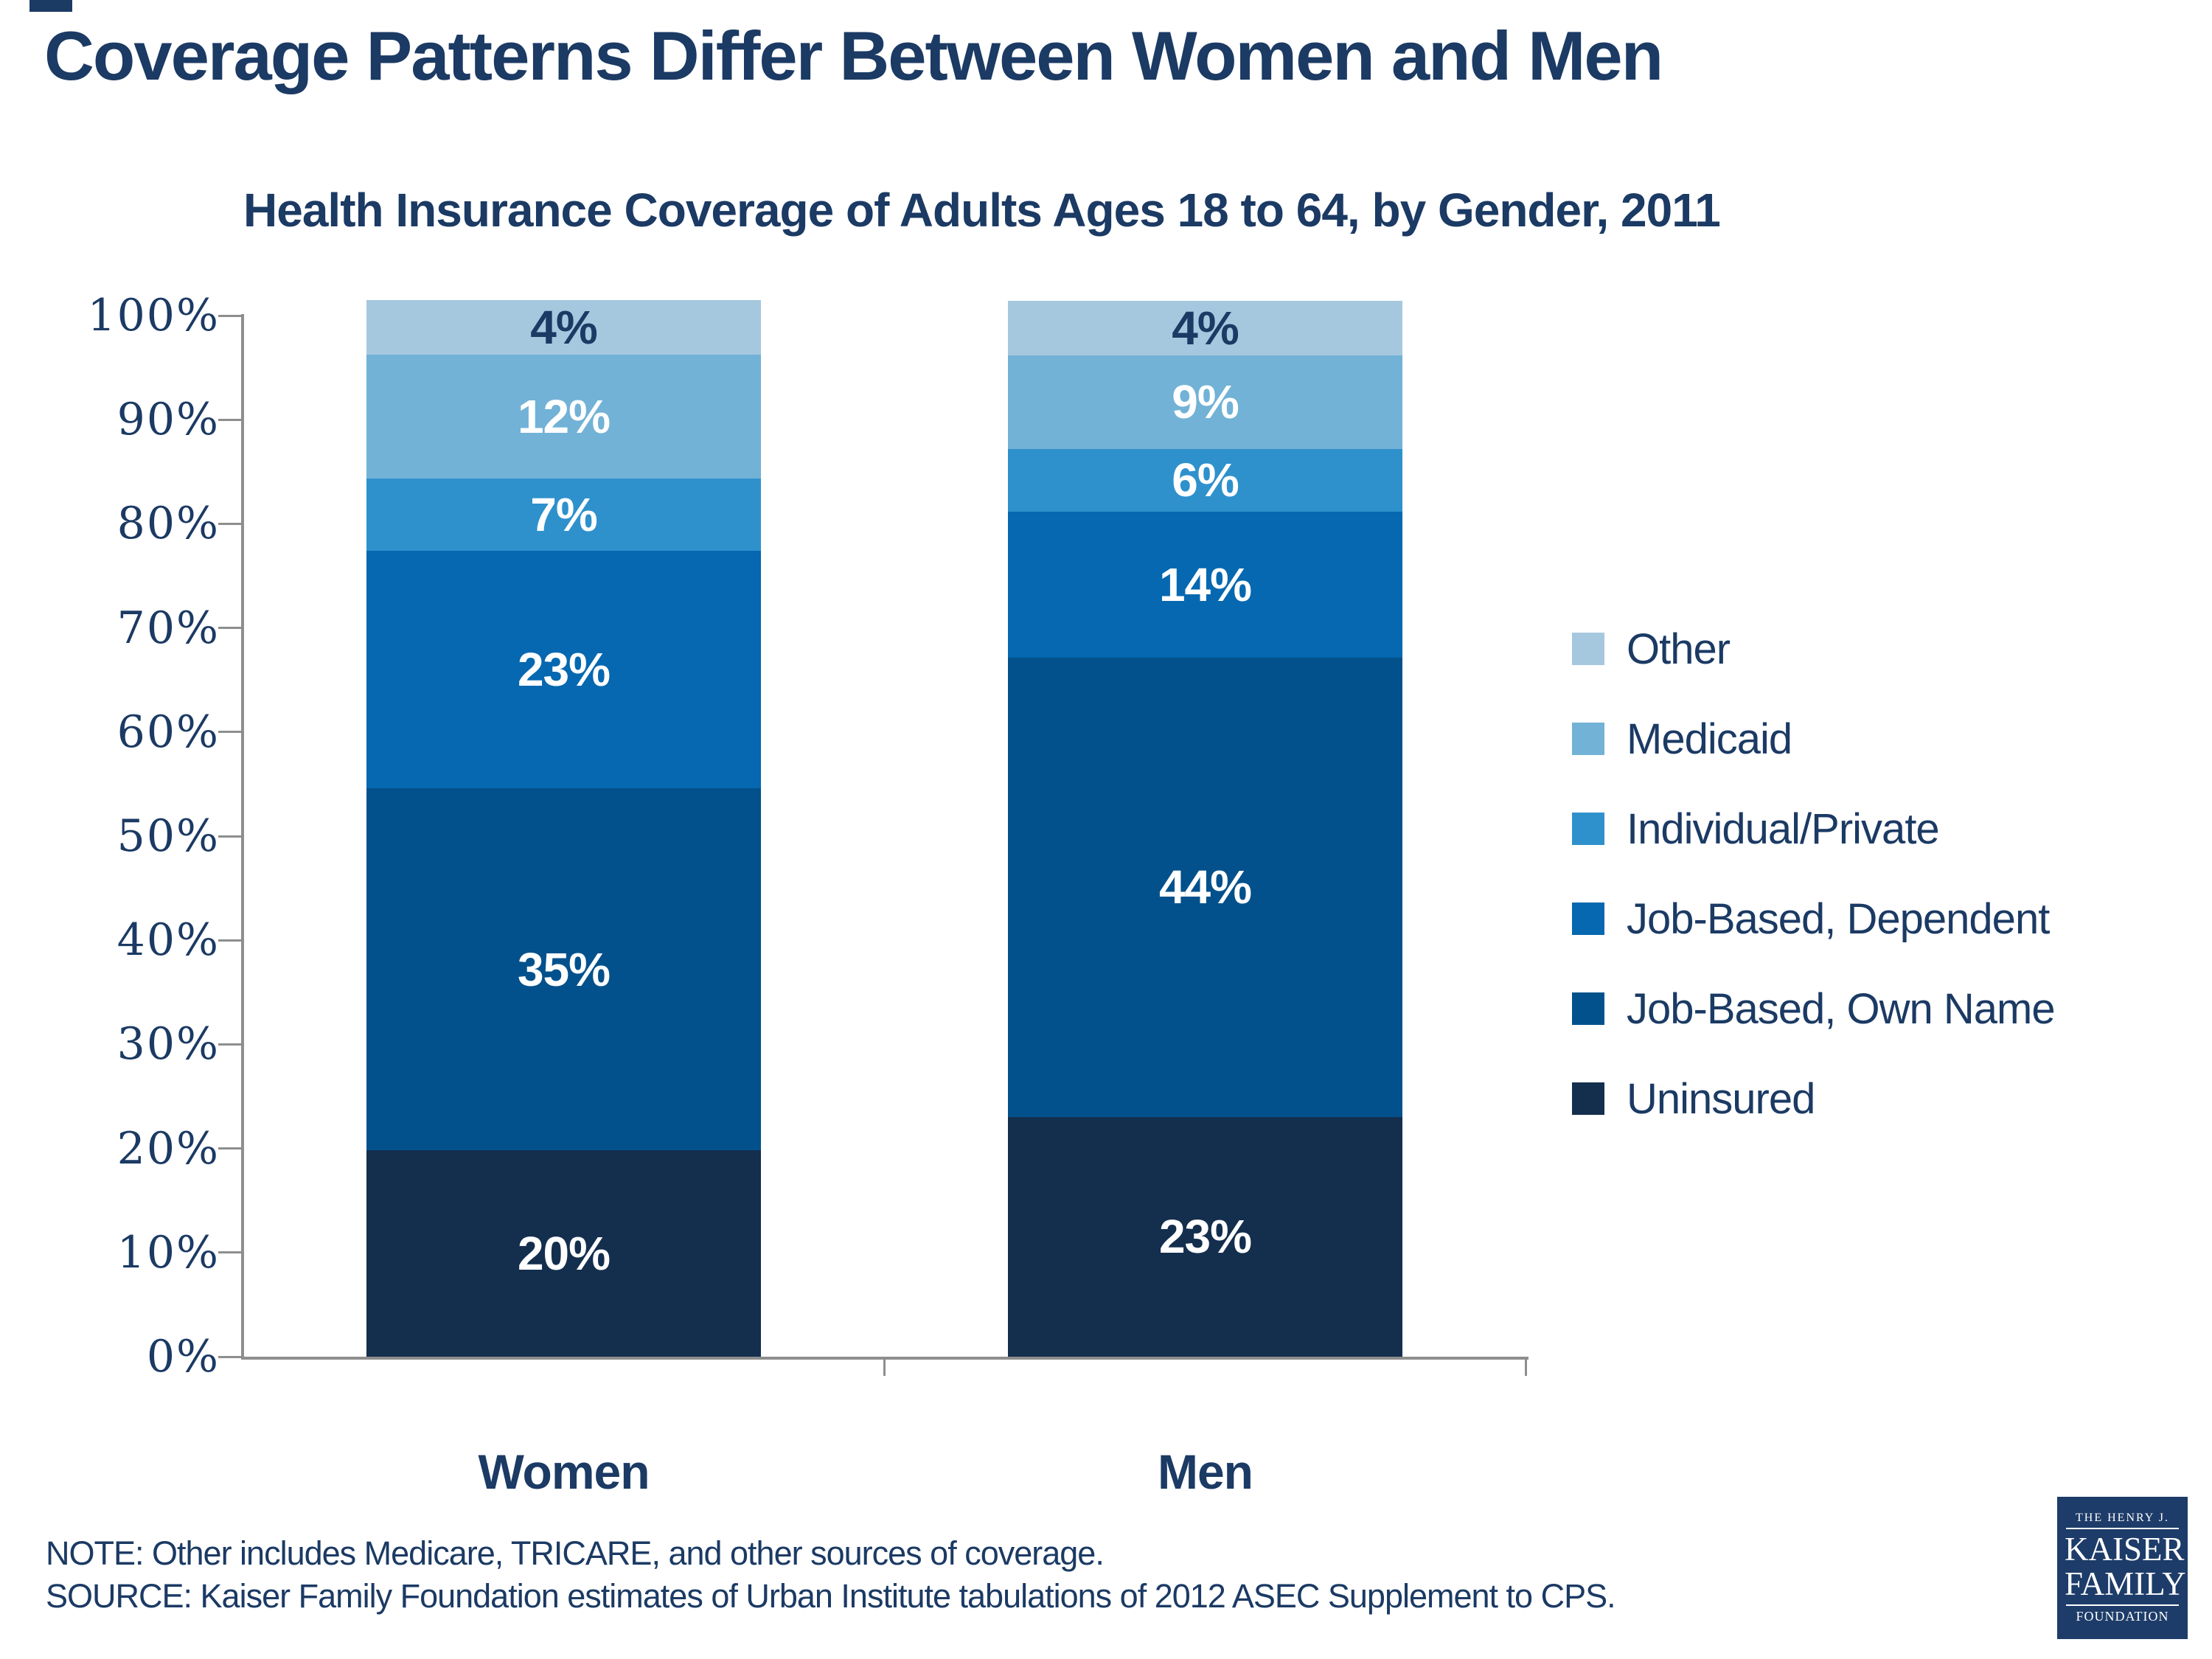 Image resolution: width=2212 pixels, height=1659 pixels. I want to click on y-axis-label: 30%, so click(168, 1044).